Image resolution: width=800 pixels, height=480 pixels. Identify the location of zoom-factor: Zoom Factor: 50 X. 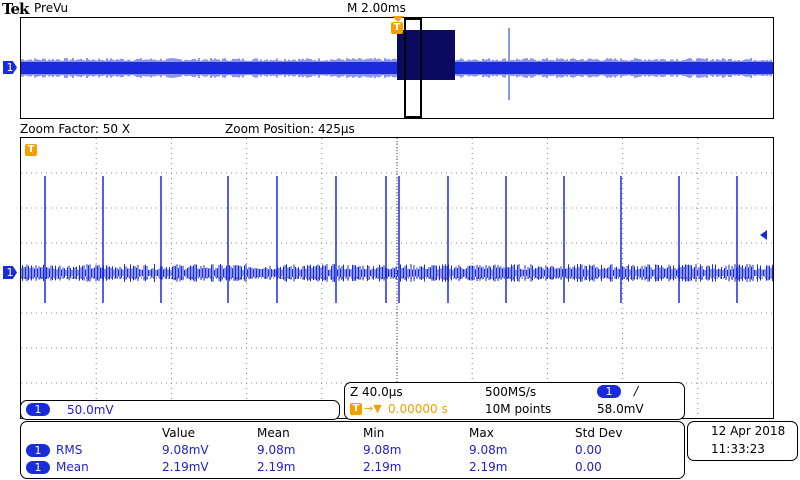
(75, 129).